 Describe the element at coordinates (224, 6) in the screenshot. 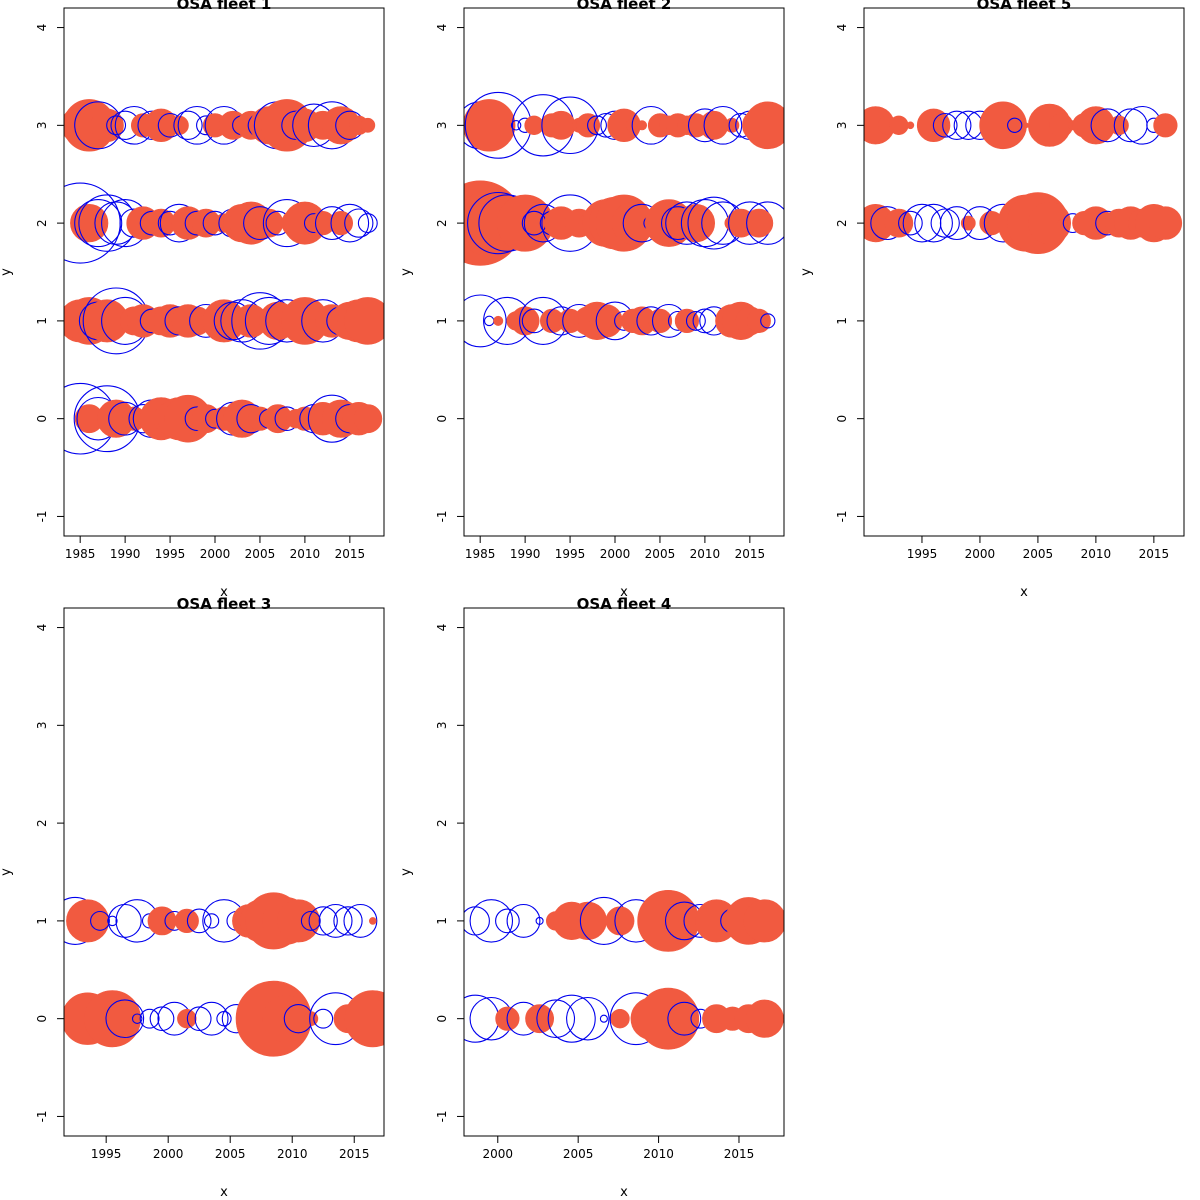

I see `panel-title: OSA fleet 1` at that location.